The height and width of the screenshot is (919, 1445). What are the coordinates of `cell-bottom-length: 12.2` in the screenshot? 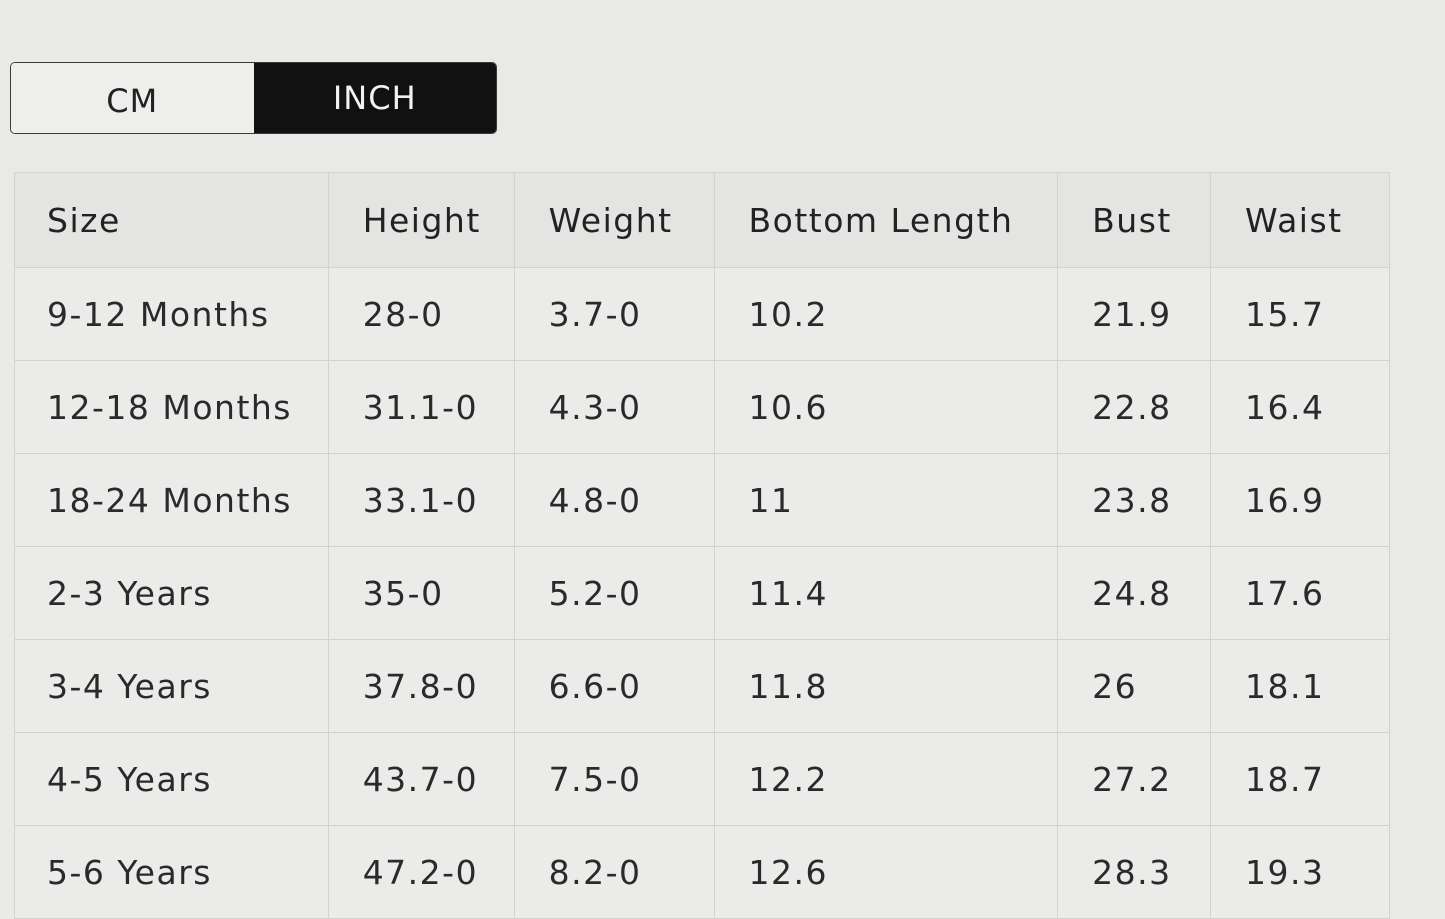 It's located at (886, 779).